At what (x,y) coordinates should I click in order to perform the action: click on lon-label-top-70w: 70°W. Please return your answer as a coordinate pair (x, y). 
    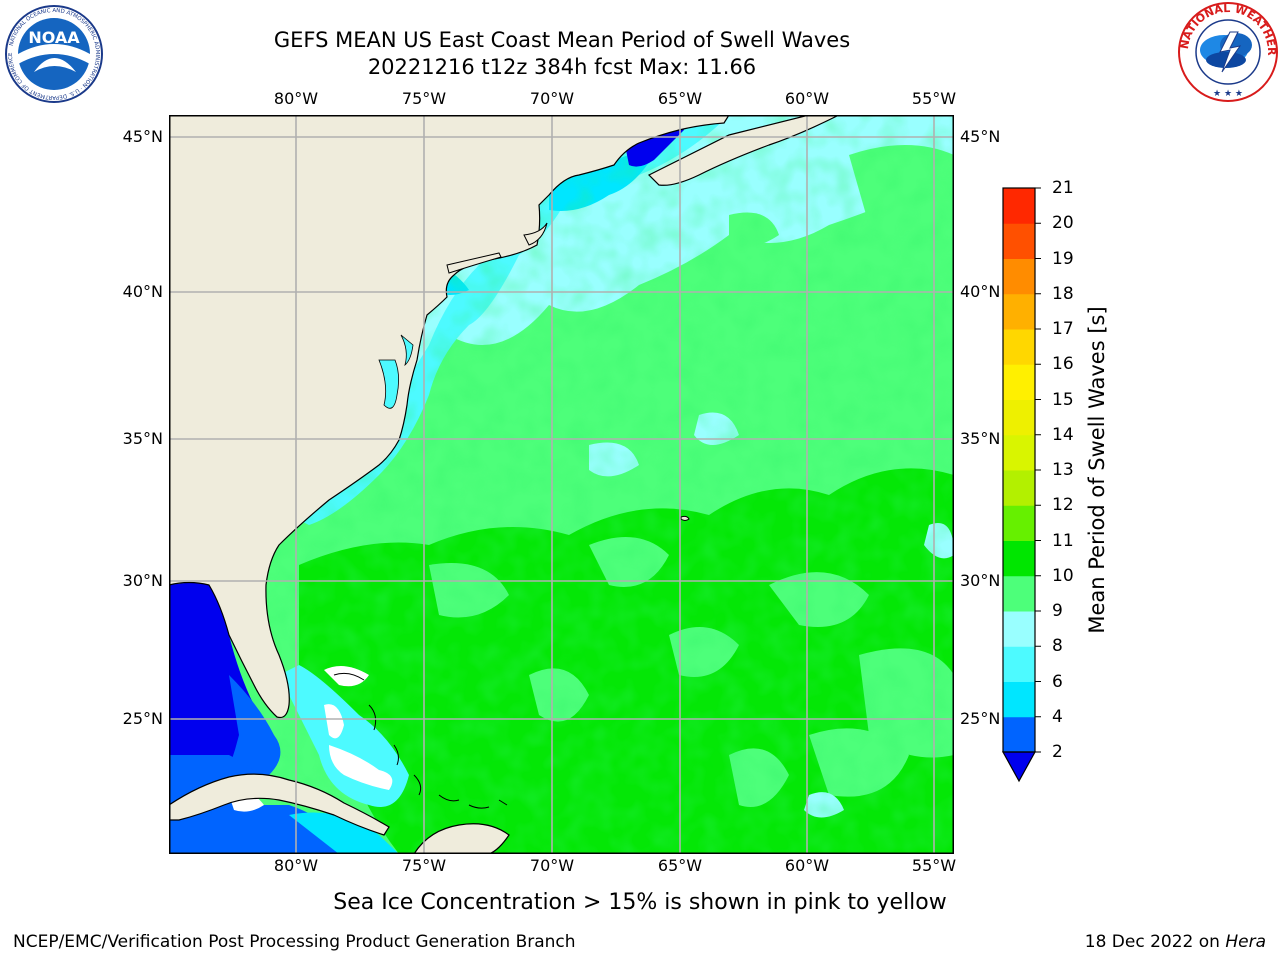
    Looking at the image, I should click on (552, 98).